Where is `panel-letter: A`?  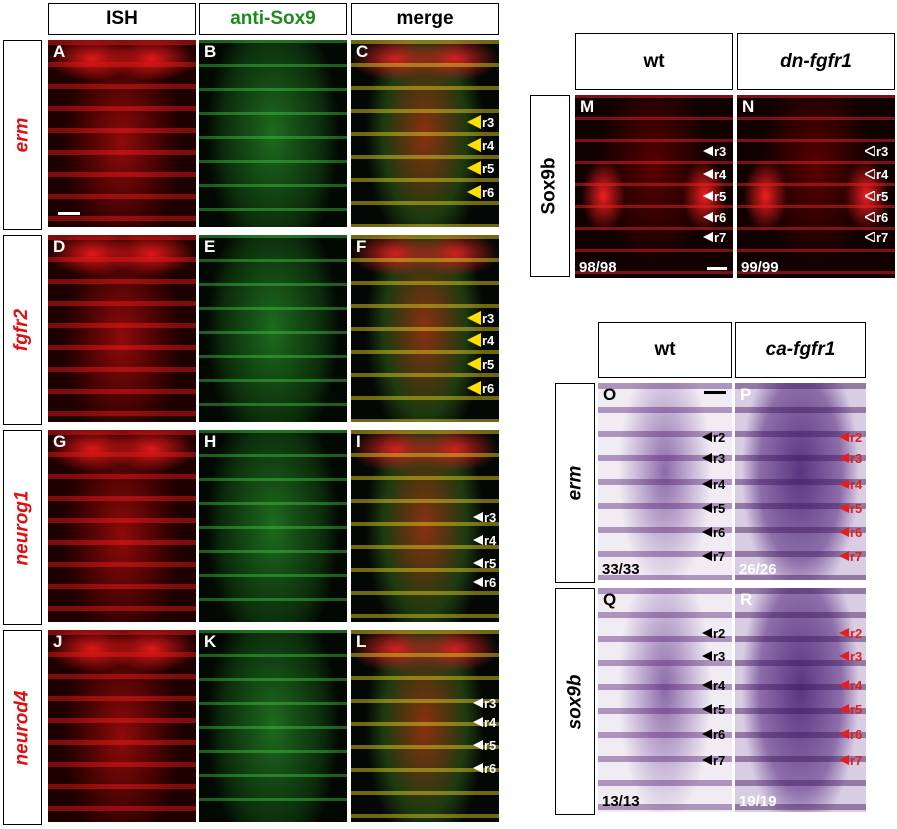
panel-letter: A is located at coordinates (59, 51).